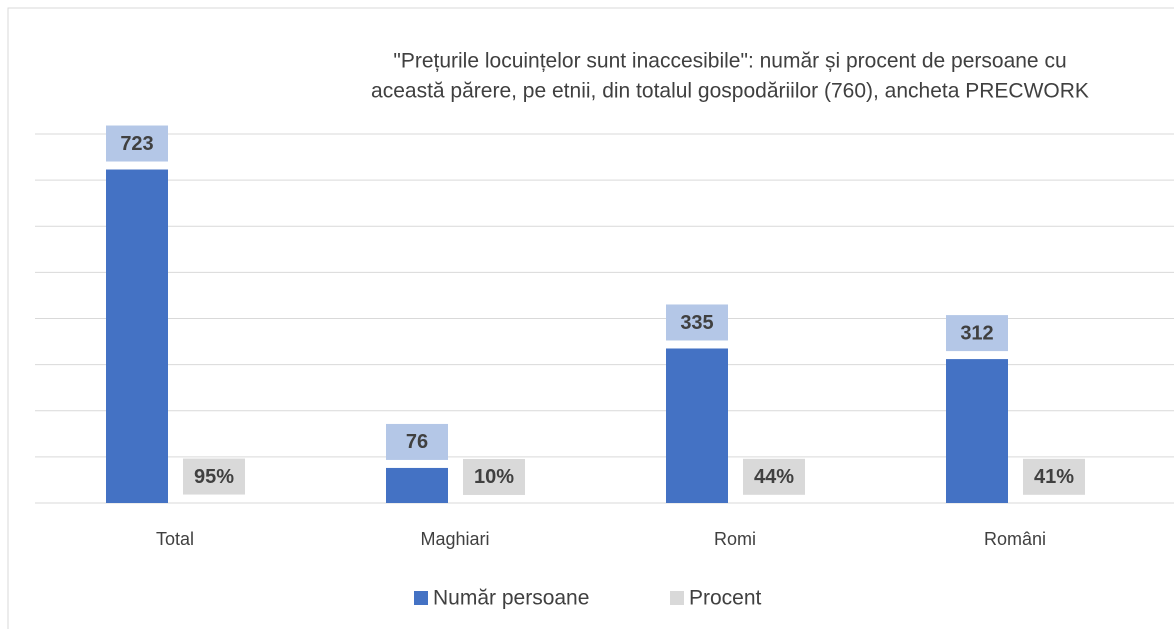 The image size is (1174, 629). I want to click on x-tick-label: Români, so click(1015, 539).